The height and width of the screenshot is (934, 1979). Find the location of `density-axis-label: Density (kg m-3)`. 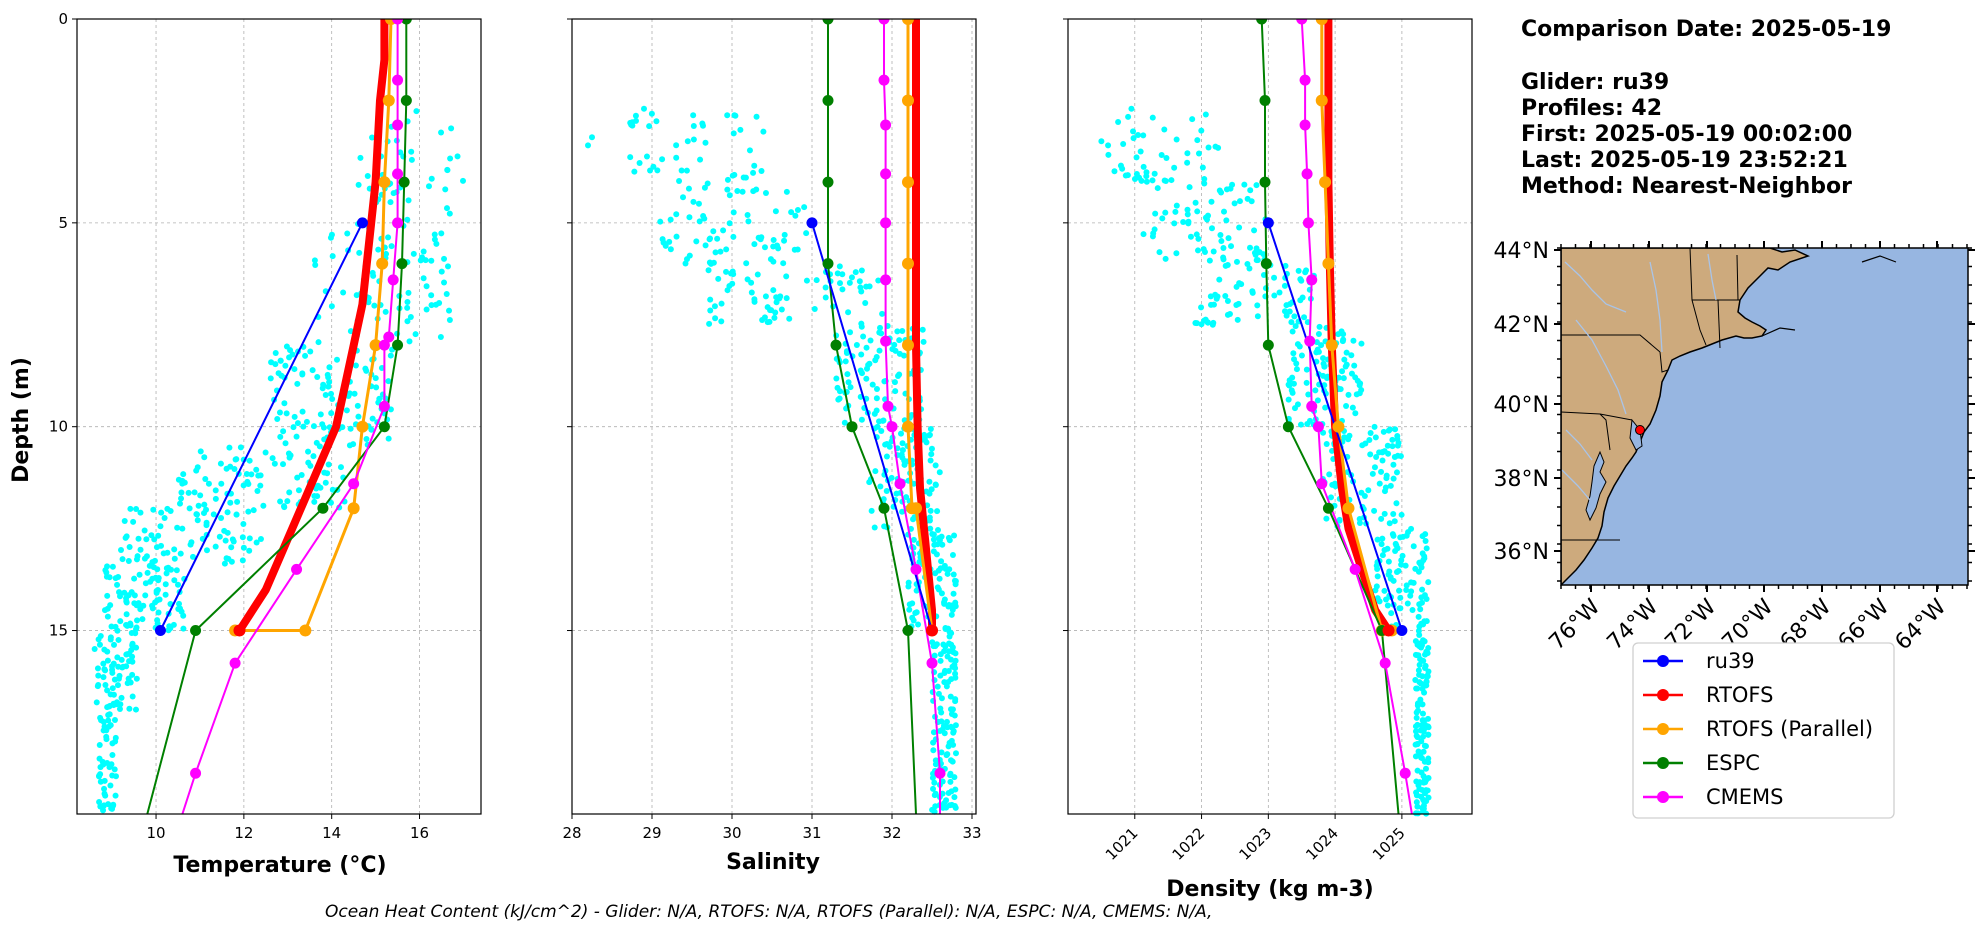

density-axis-label: Density (kg m-3) is located at coordinates (1270, 889).